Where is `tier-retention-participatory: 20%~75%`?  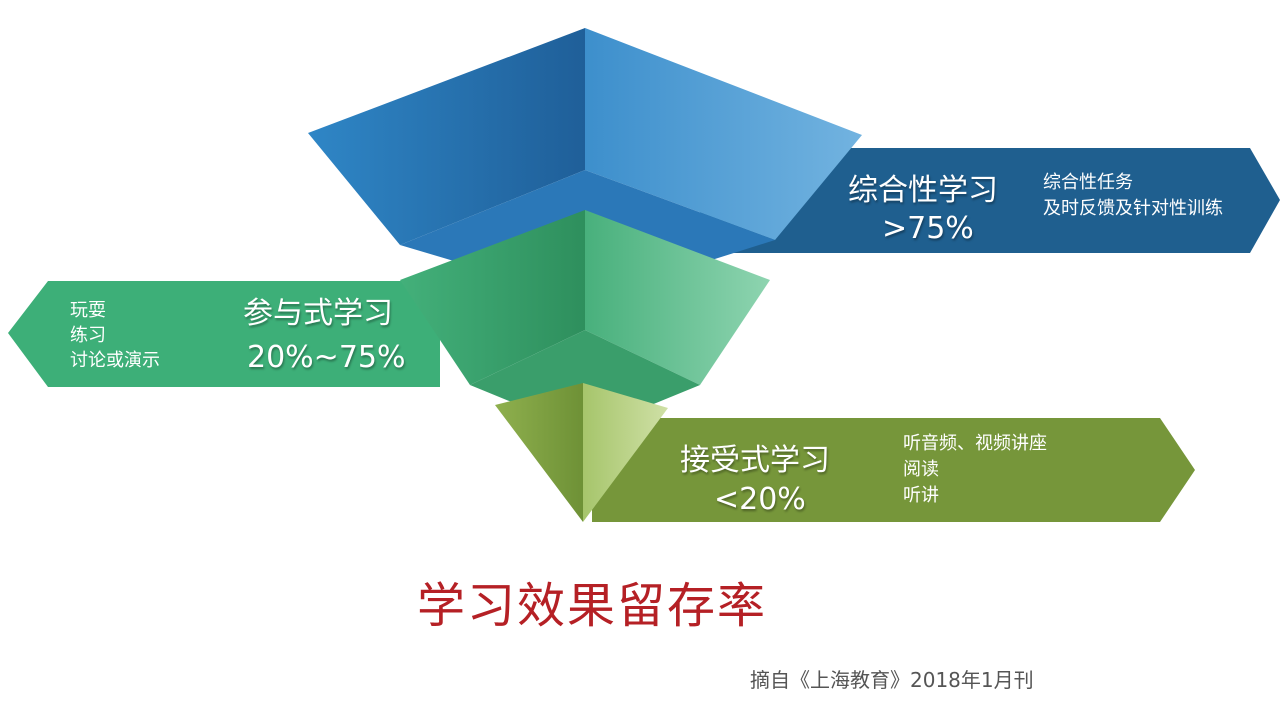 tier-retention-participatory: 20%~75% is located at coordinates (326, 357).